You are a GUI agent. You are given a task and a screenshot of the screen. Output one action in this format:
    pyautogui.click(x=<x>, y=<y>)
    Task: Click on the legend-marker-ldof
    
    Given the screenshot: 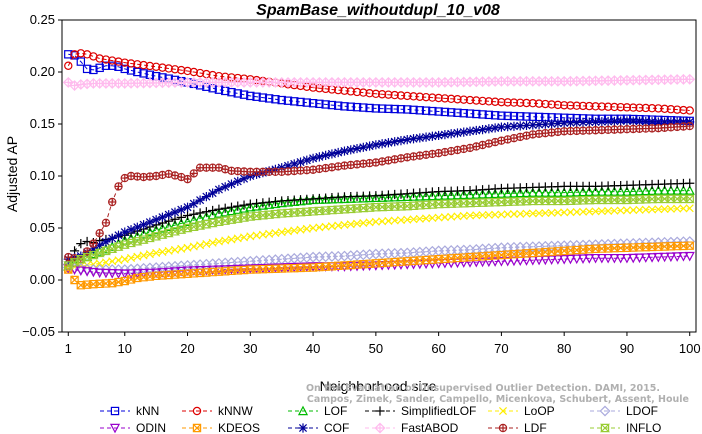 What is the action you would take?
    pyautogui.click(x=605, y=411)
    